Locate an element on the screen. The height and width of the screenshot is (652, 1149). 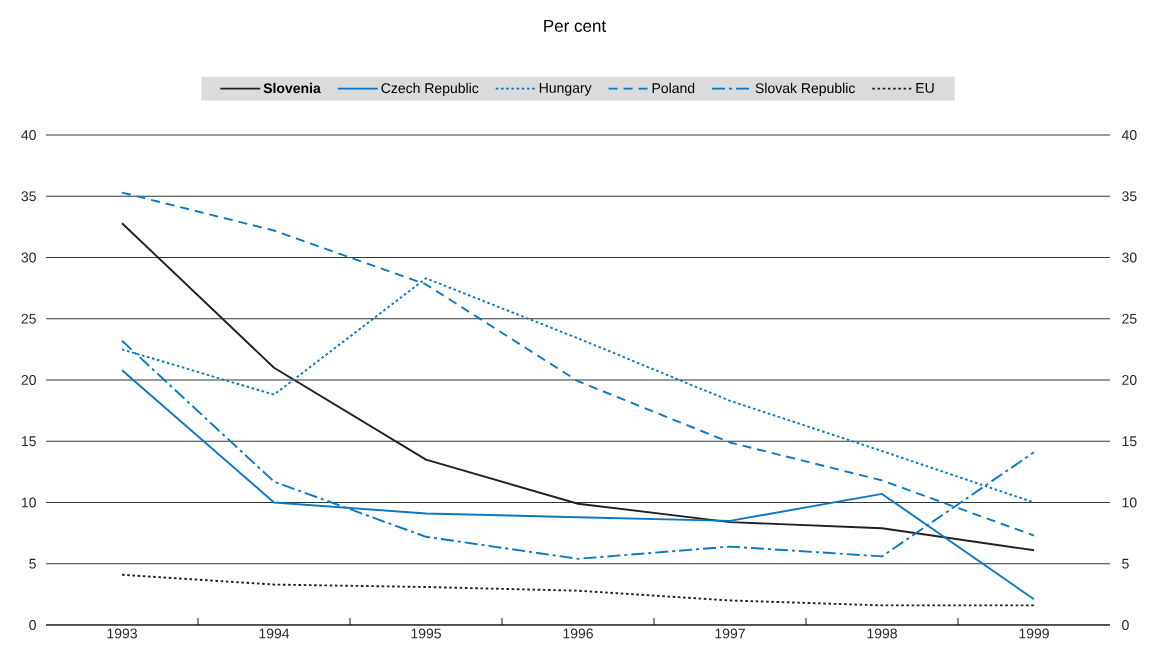
legend-label: Poland is located at coordinates (673, 88).